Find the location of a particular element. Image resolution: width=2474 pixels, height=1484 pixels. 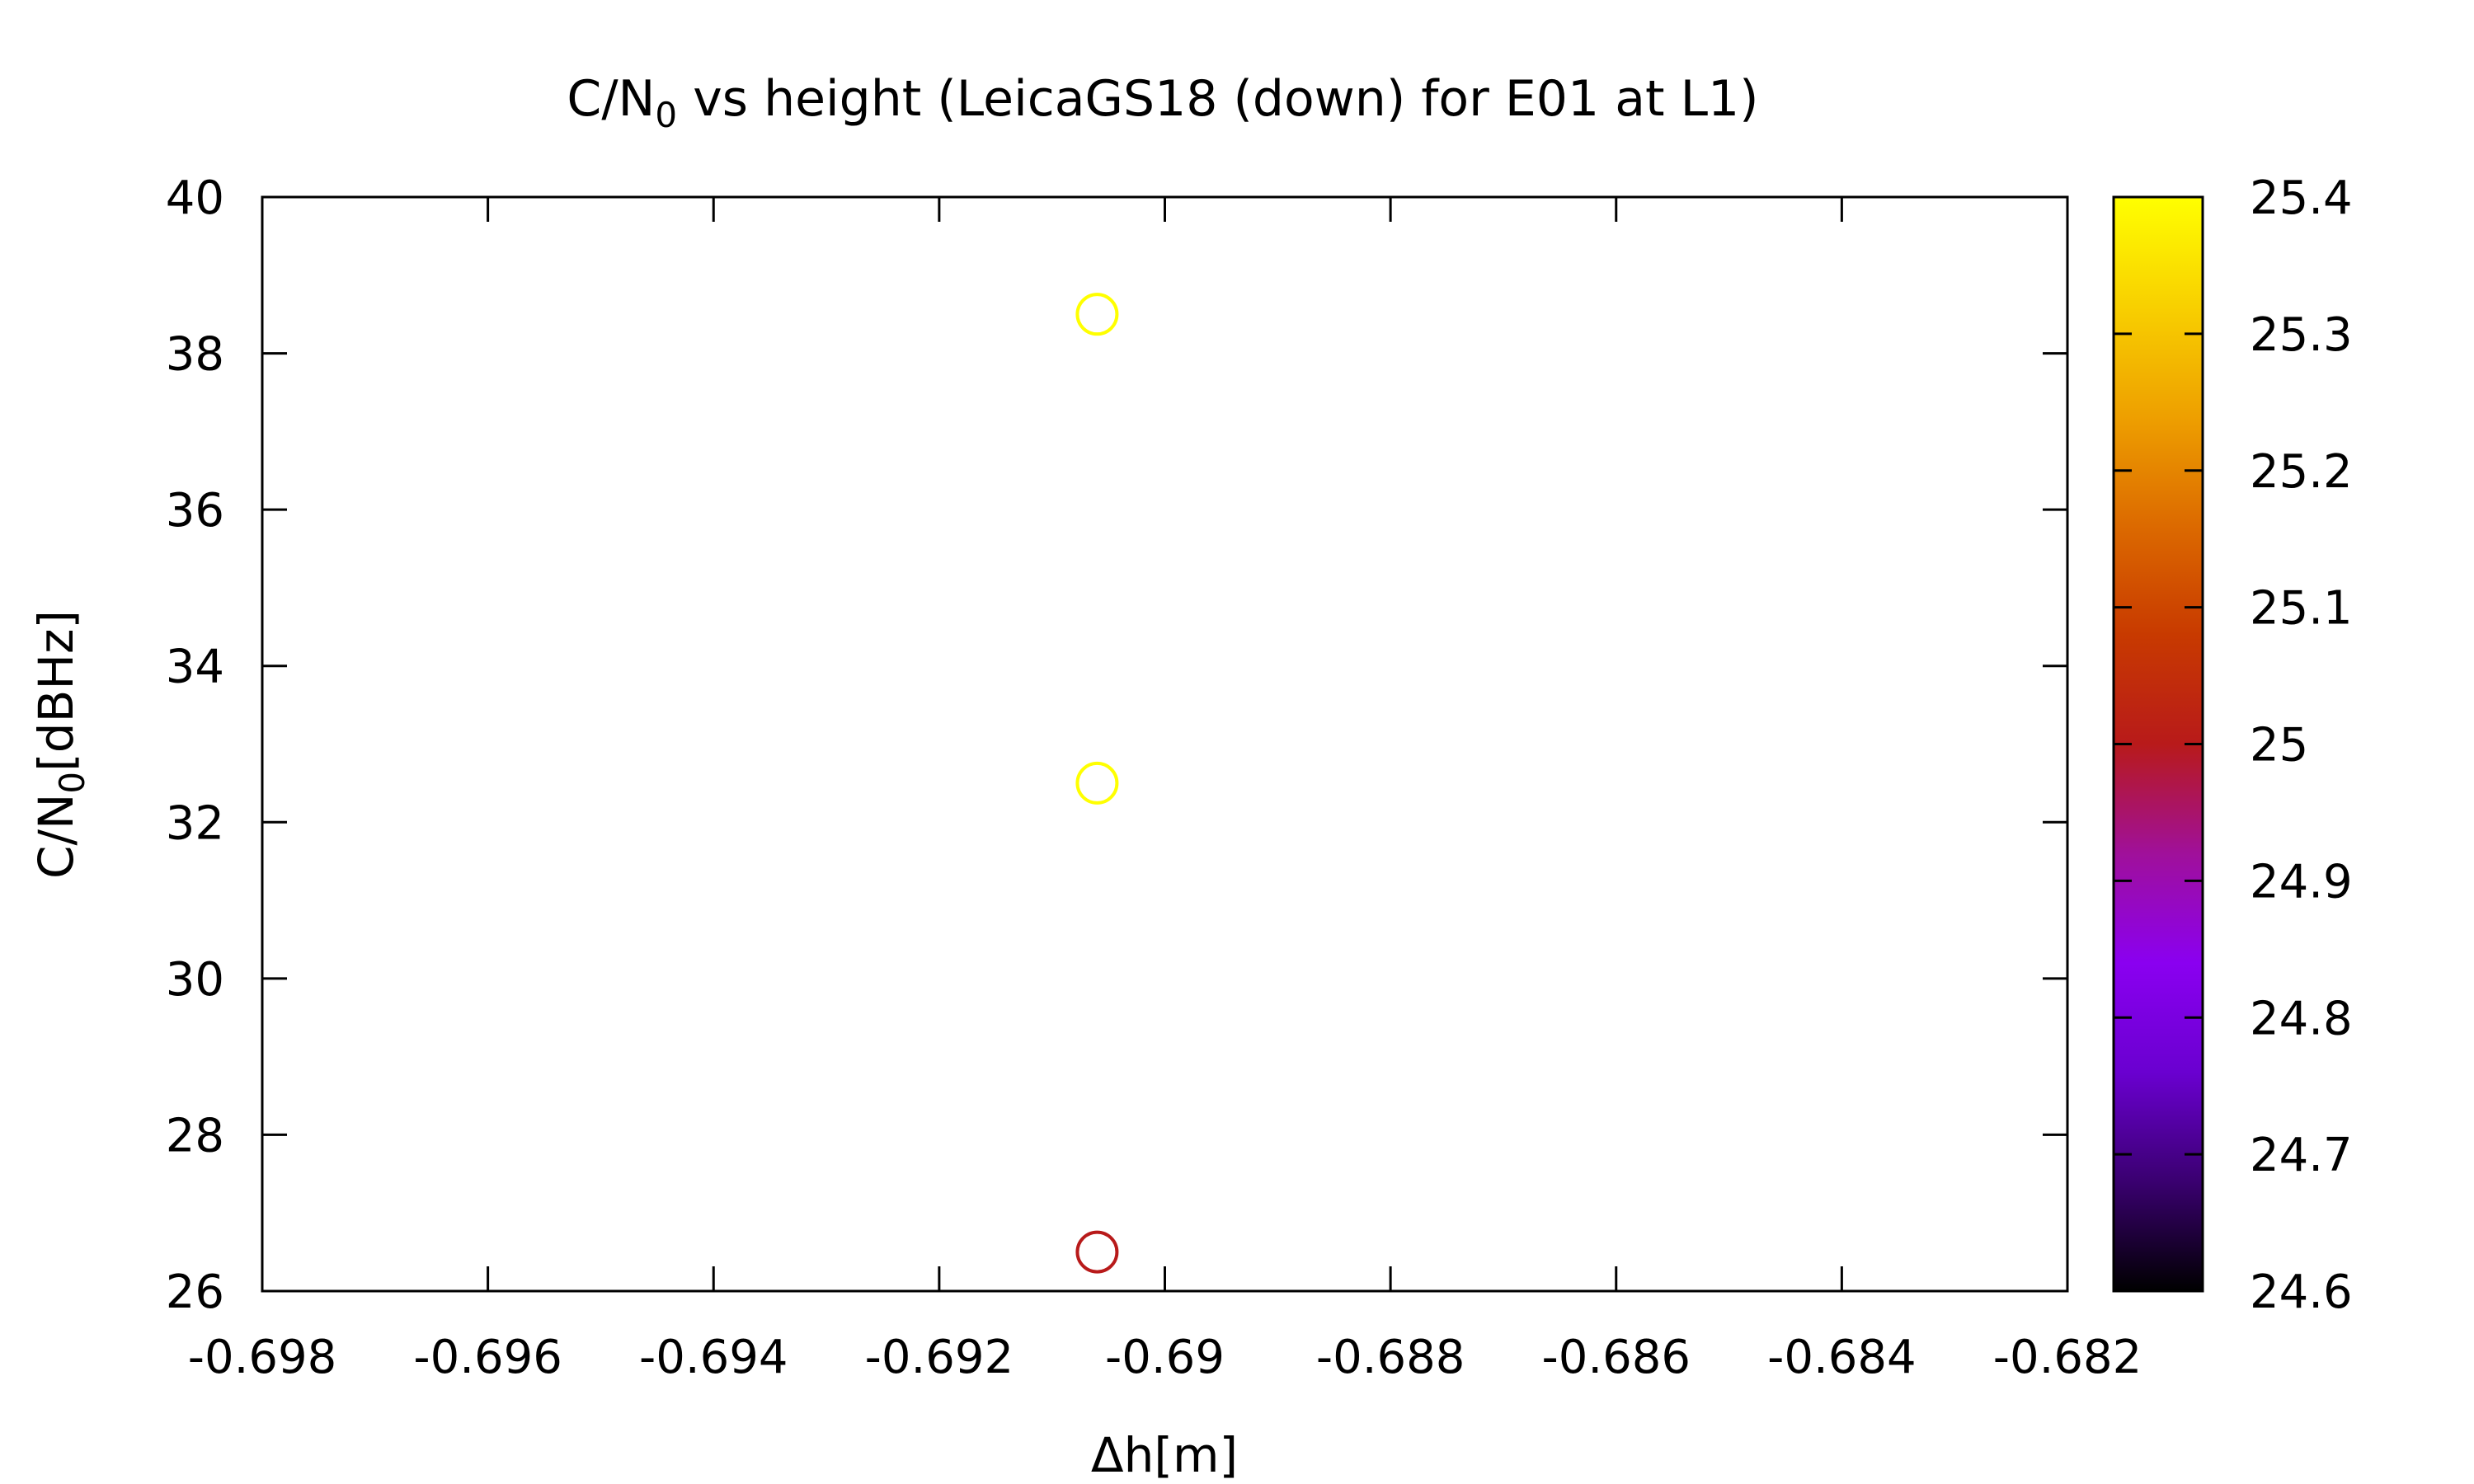

y-tick-label: 34 is located at coordinates (195, 667).